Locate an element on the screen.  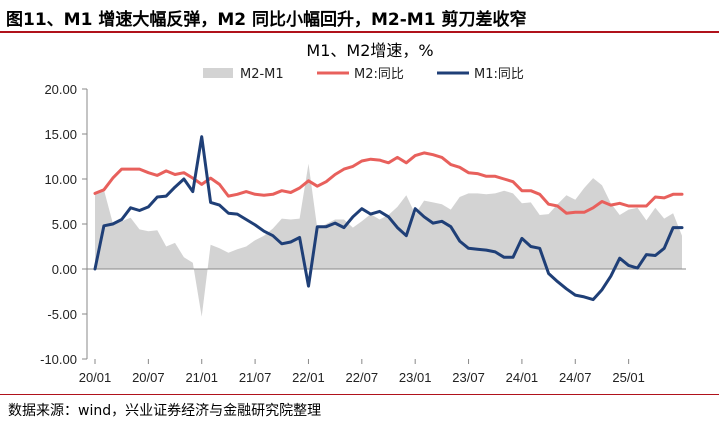
footer-rule is located at coordinates (359, 394).